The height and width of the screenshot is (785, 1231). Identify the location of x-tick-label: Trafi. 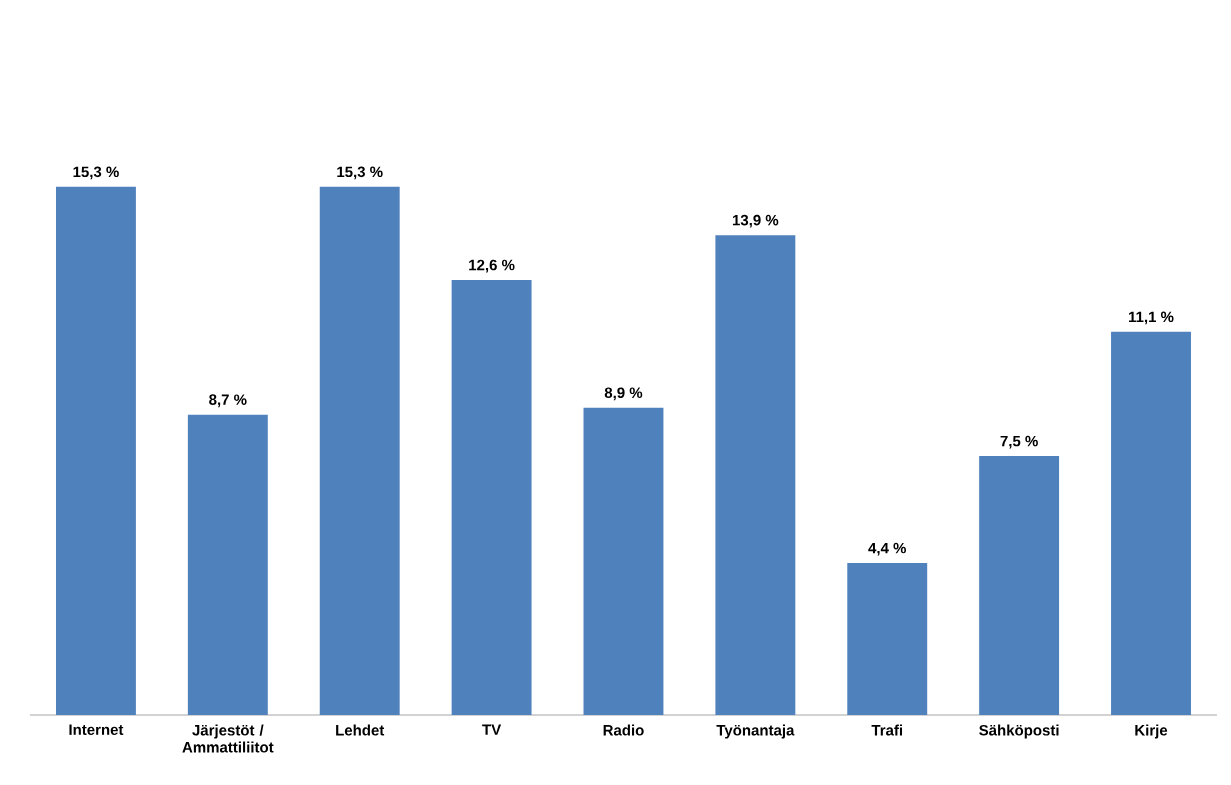
(887, 730).